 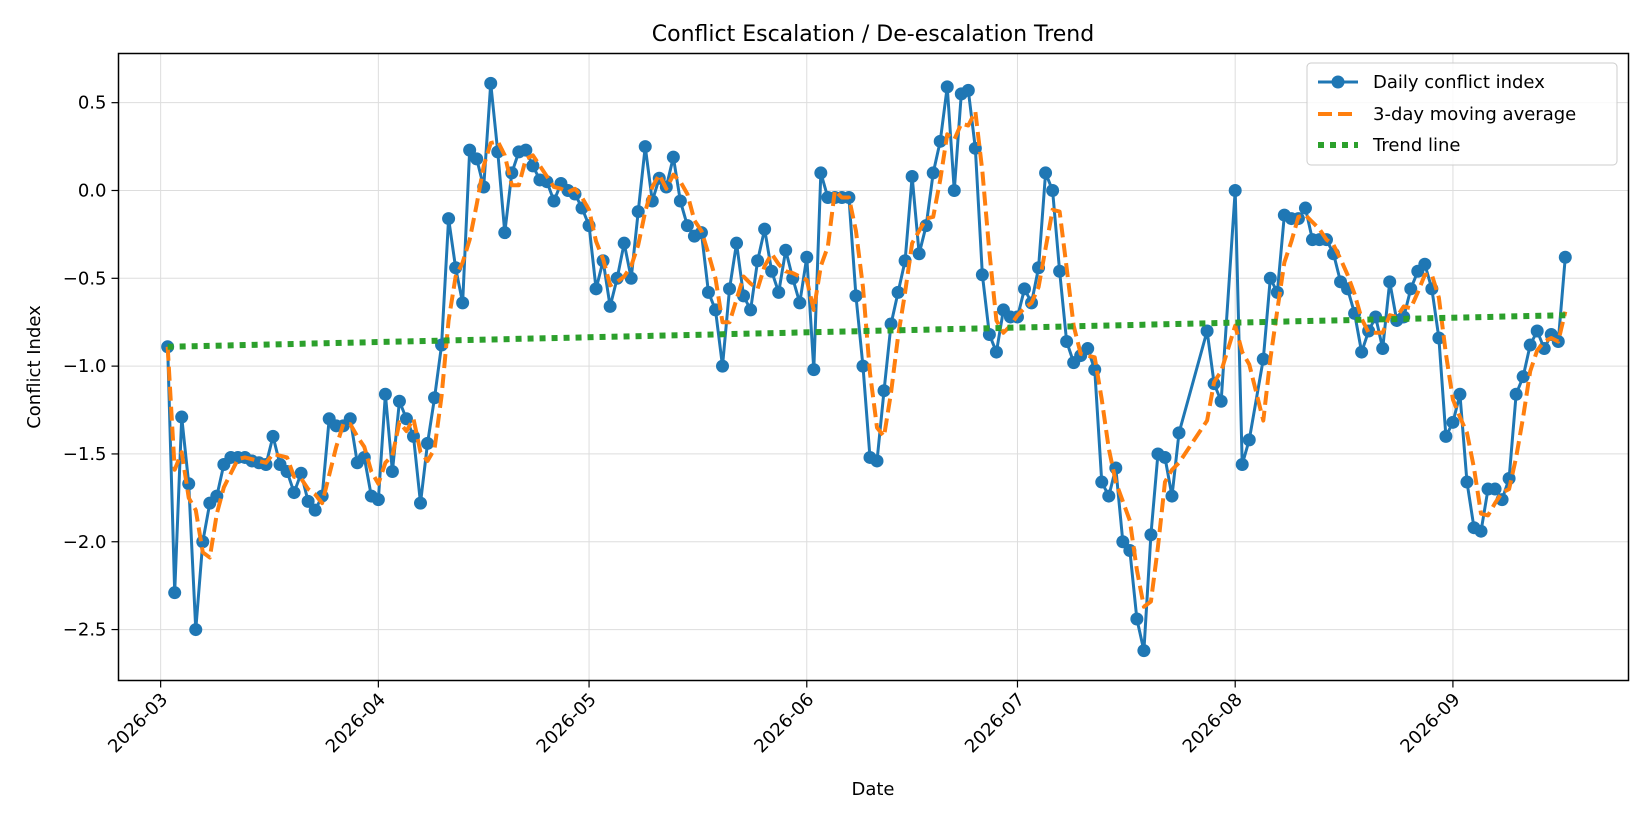 What do you see at coordinates (34, 367) in the screenshot?
I see `y-axis-label: Conflict Index` at bounding box center [34, 367].